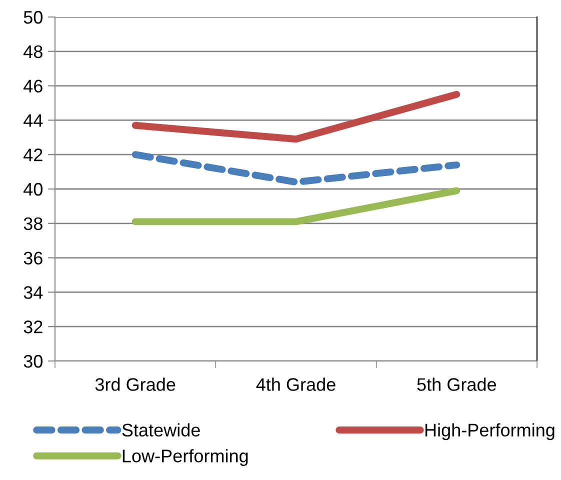 This screenshot has width=561, height=480. Describe the element at coordinates (33, 155) in the screenshot. I see `y-tick-label: 42` at that location.